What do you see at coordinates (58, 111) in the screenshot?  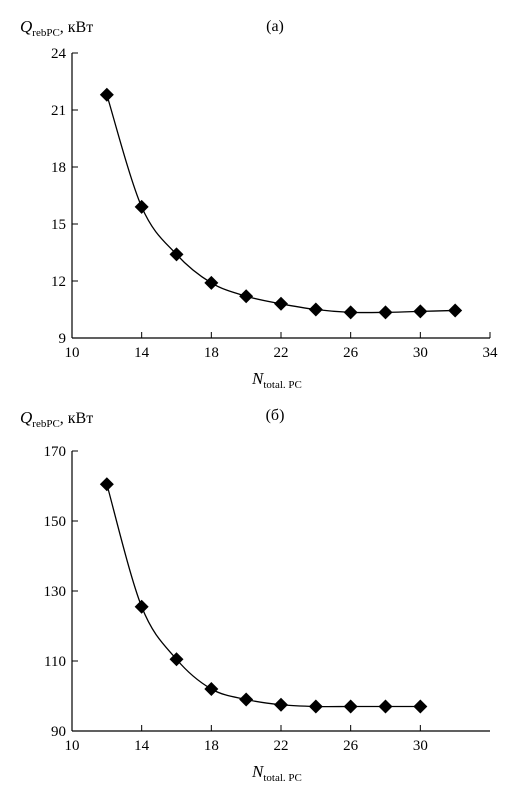 I see `y-tick-label: 21` at bounding box center [58, 111].